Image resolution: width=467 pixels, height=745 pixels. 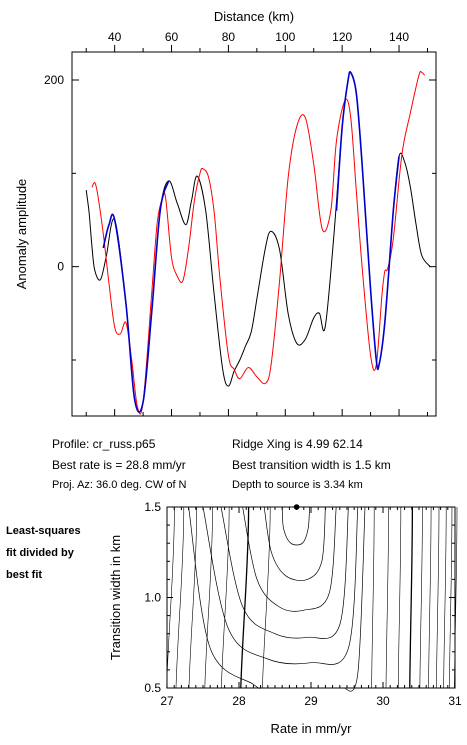 I want to click on profile-label: Profile: cr_russ.p65, so click(x=104, y=444).